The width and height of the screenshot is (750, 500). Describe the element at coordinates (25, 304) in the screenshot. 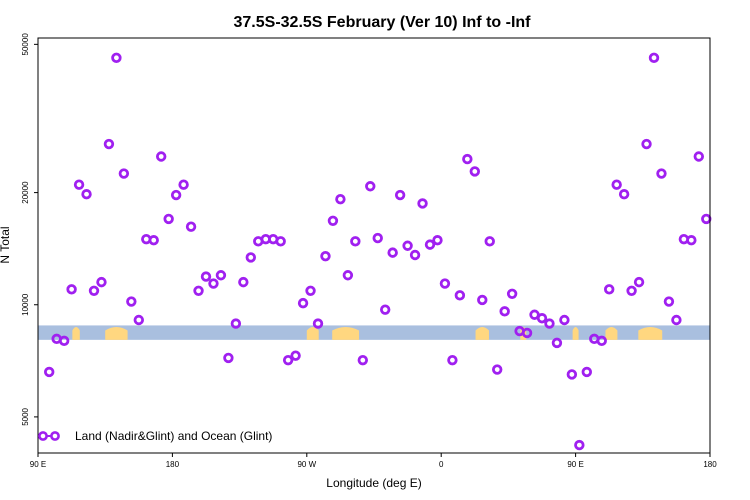

I see `y-tick-label: 10000` at that location.